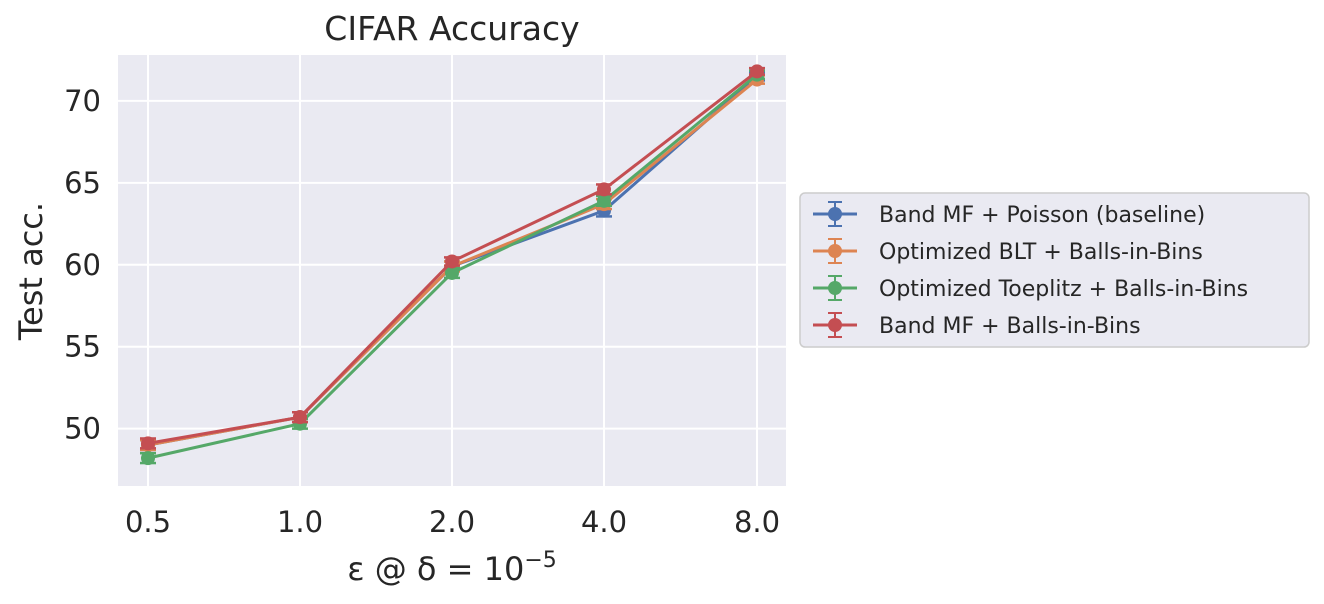 The height and width of the screenshot is (604, 1324). Describe the element at coordinates (757, 522) in the screenshot. I see `x-tick-label: 8.0` at that location.